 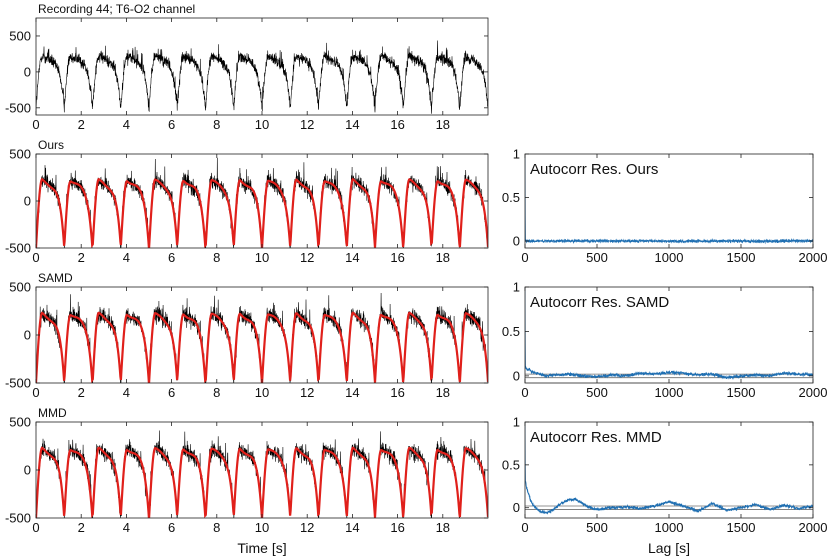 I want to click on x-tick-label-ours-2: 4, so click(x=126, y=257).